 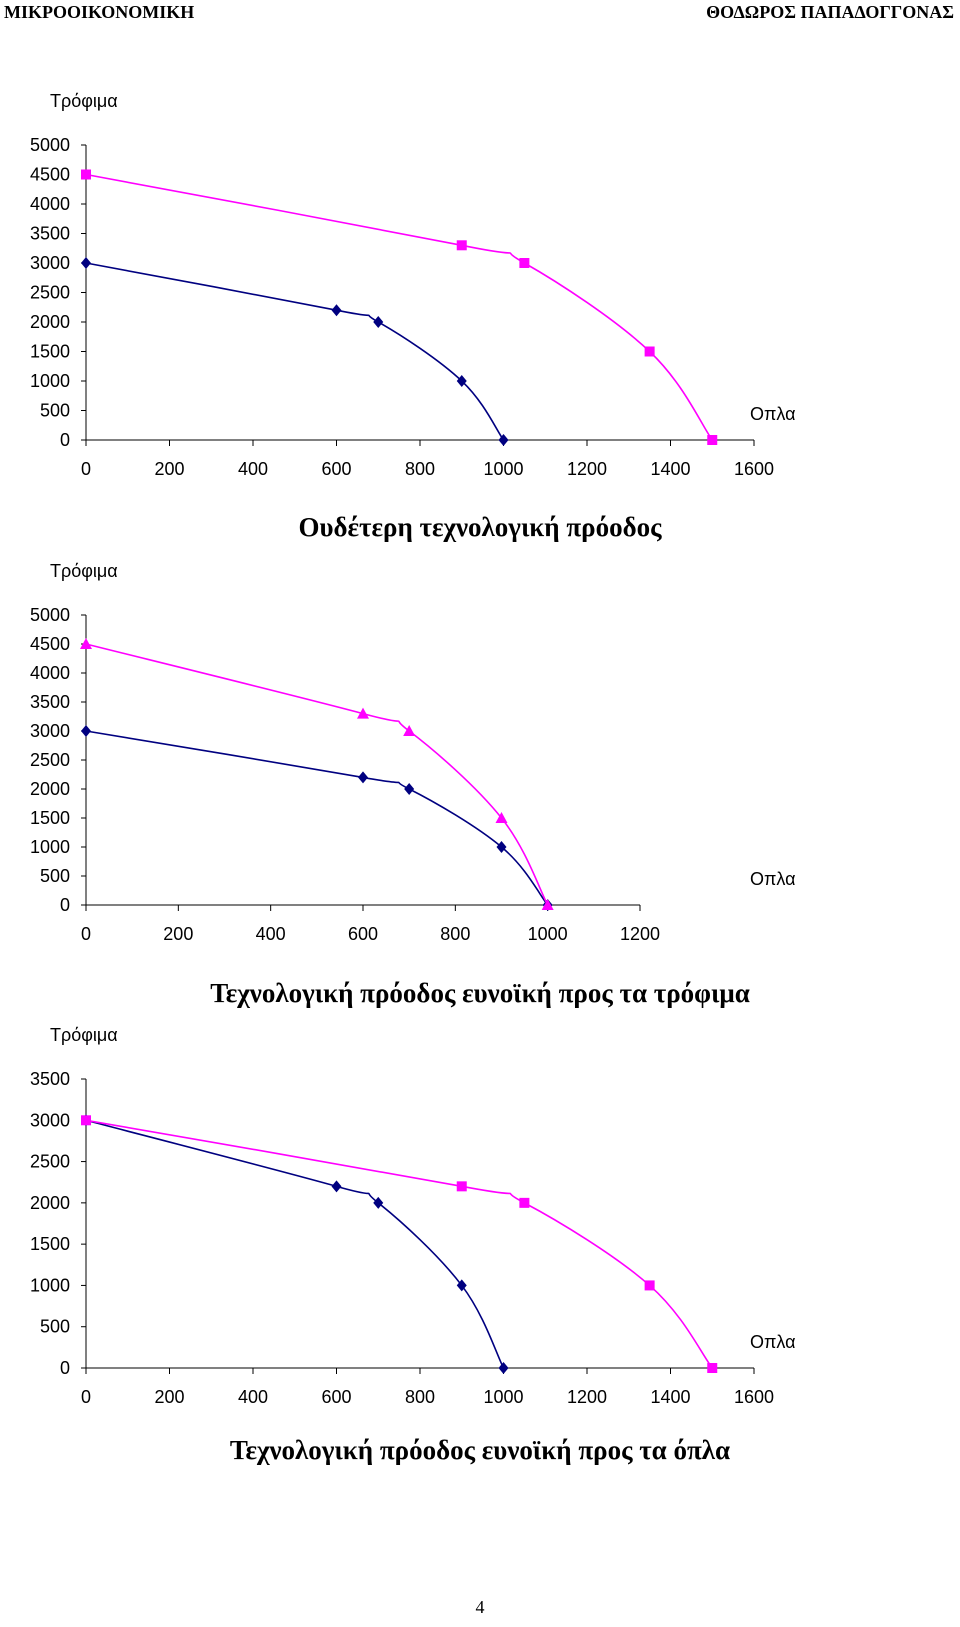 What do you see at coordinates (670, 1397) in the screenshot?
I see `x-tick-label: 1400` at bounding box center [670, 1397].